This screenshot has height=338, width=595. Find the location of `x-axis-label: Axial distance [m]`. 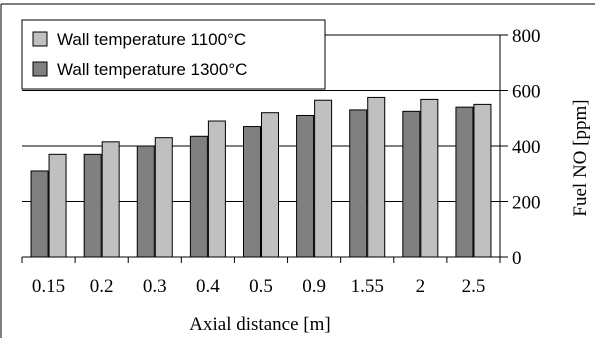

x-axis-label: Axial distance [m] is located at coordinates (259, 324).